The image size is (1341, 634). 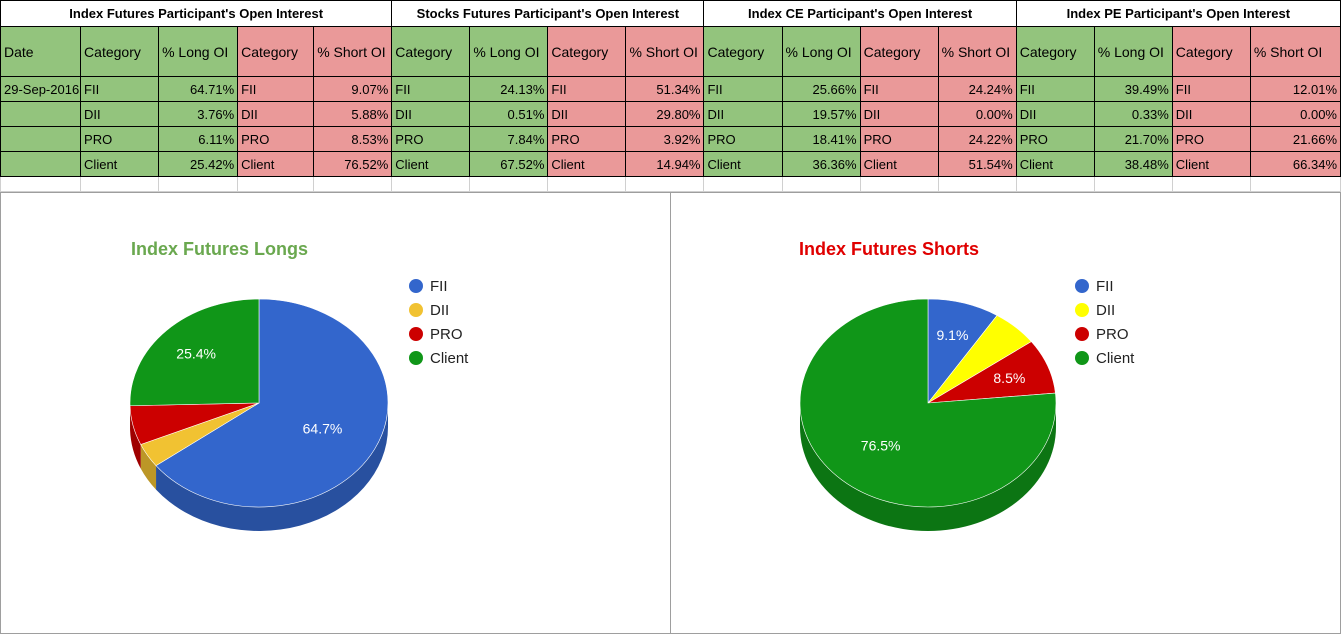 I want to click on short-oi-cell: 51.34%, so click(x=665, y=89).